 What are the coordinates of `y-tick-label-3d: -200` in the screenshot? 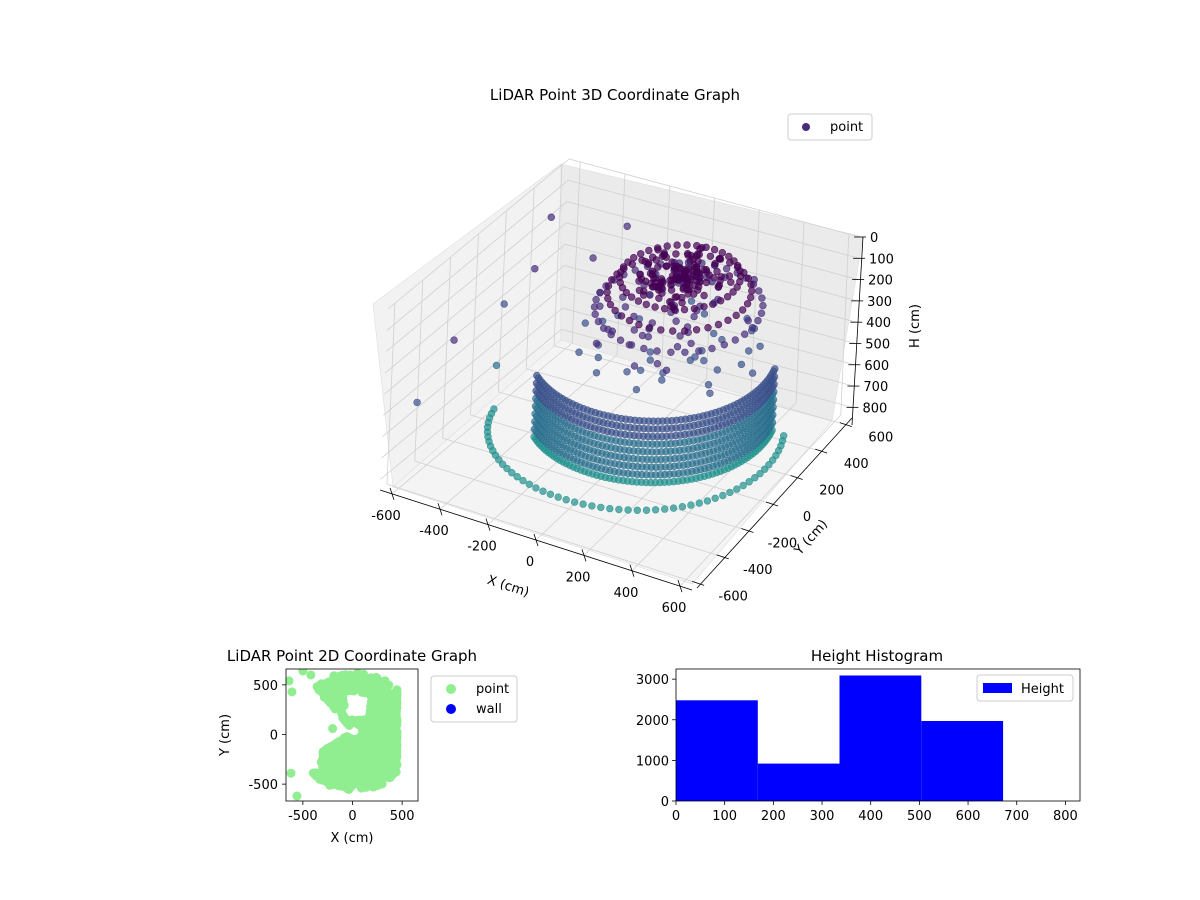 It's located at (783, 543).